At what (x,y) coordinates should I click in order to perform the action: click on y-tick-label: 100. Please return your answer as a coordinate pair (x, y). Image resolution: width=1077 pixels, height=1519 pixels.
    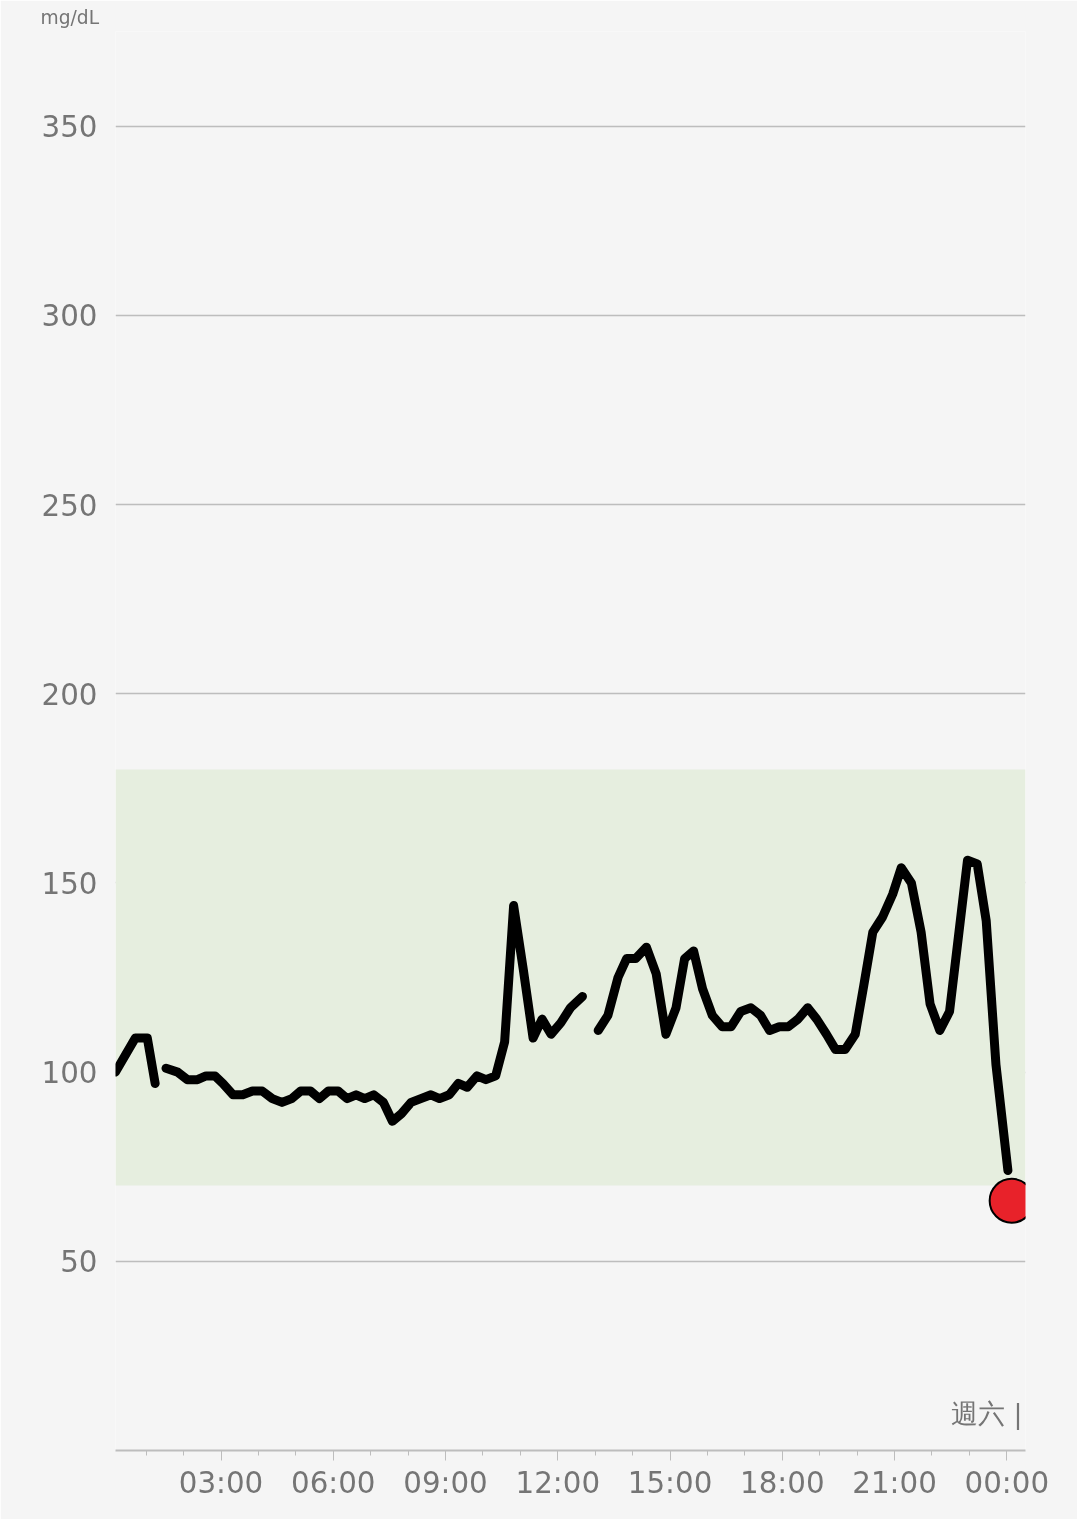
    Looking at the image, I should click on (69, 1073).